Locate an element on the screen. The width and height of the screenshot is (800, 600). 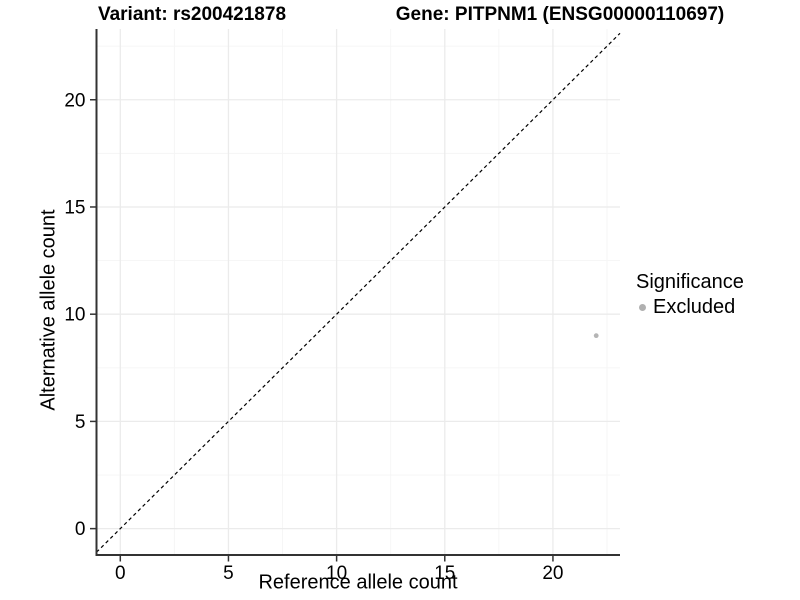
legend-item-label: Excluded is located at coordinates (694, 307).